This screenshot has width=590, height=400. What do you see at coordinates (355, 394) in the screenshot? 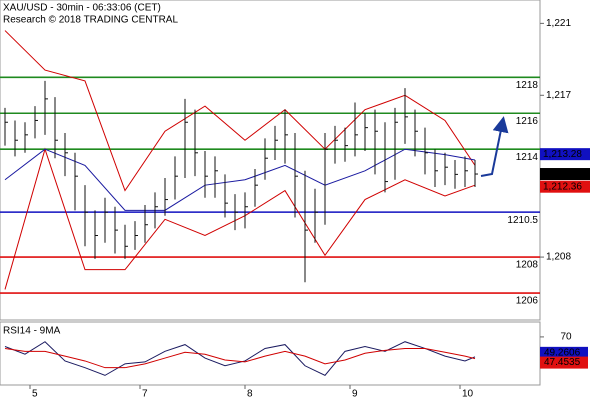
I see `x-tick-label: 9` at bounding box center [355, 394].